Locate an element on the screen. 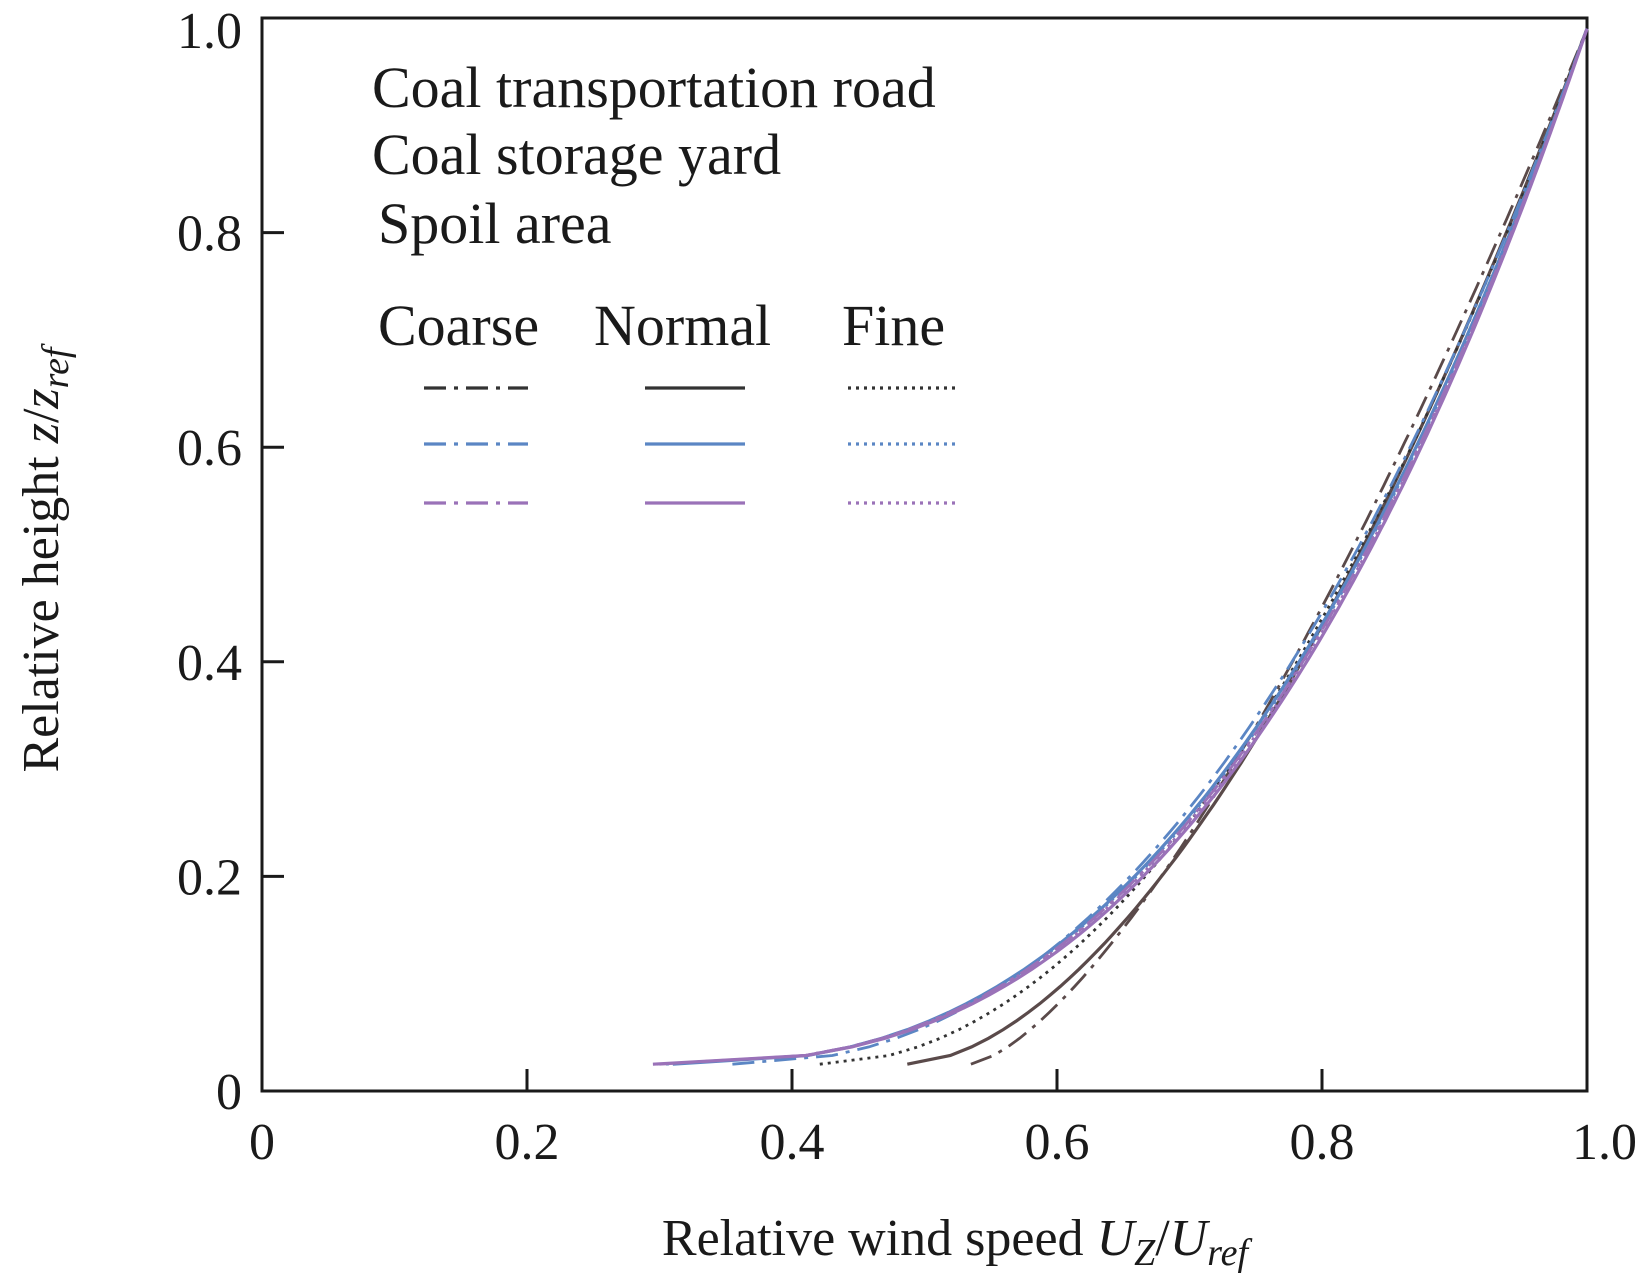  legend-row-label-spoil: Spoil area is located at coordinates (495, 223).